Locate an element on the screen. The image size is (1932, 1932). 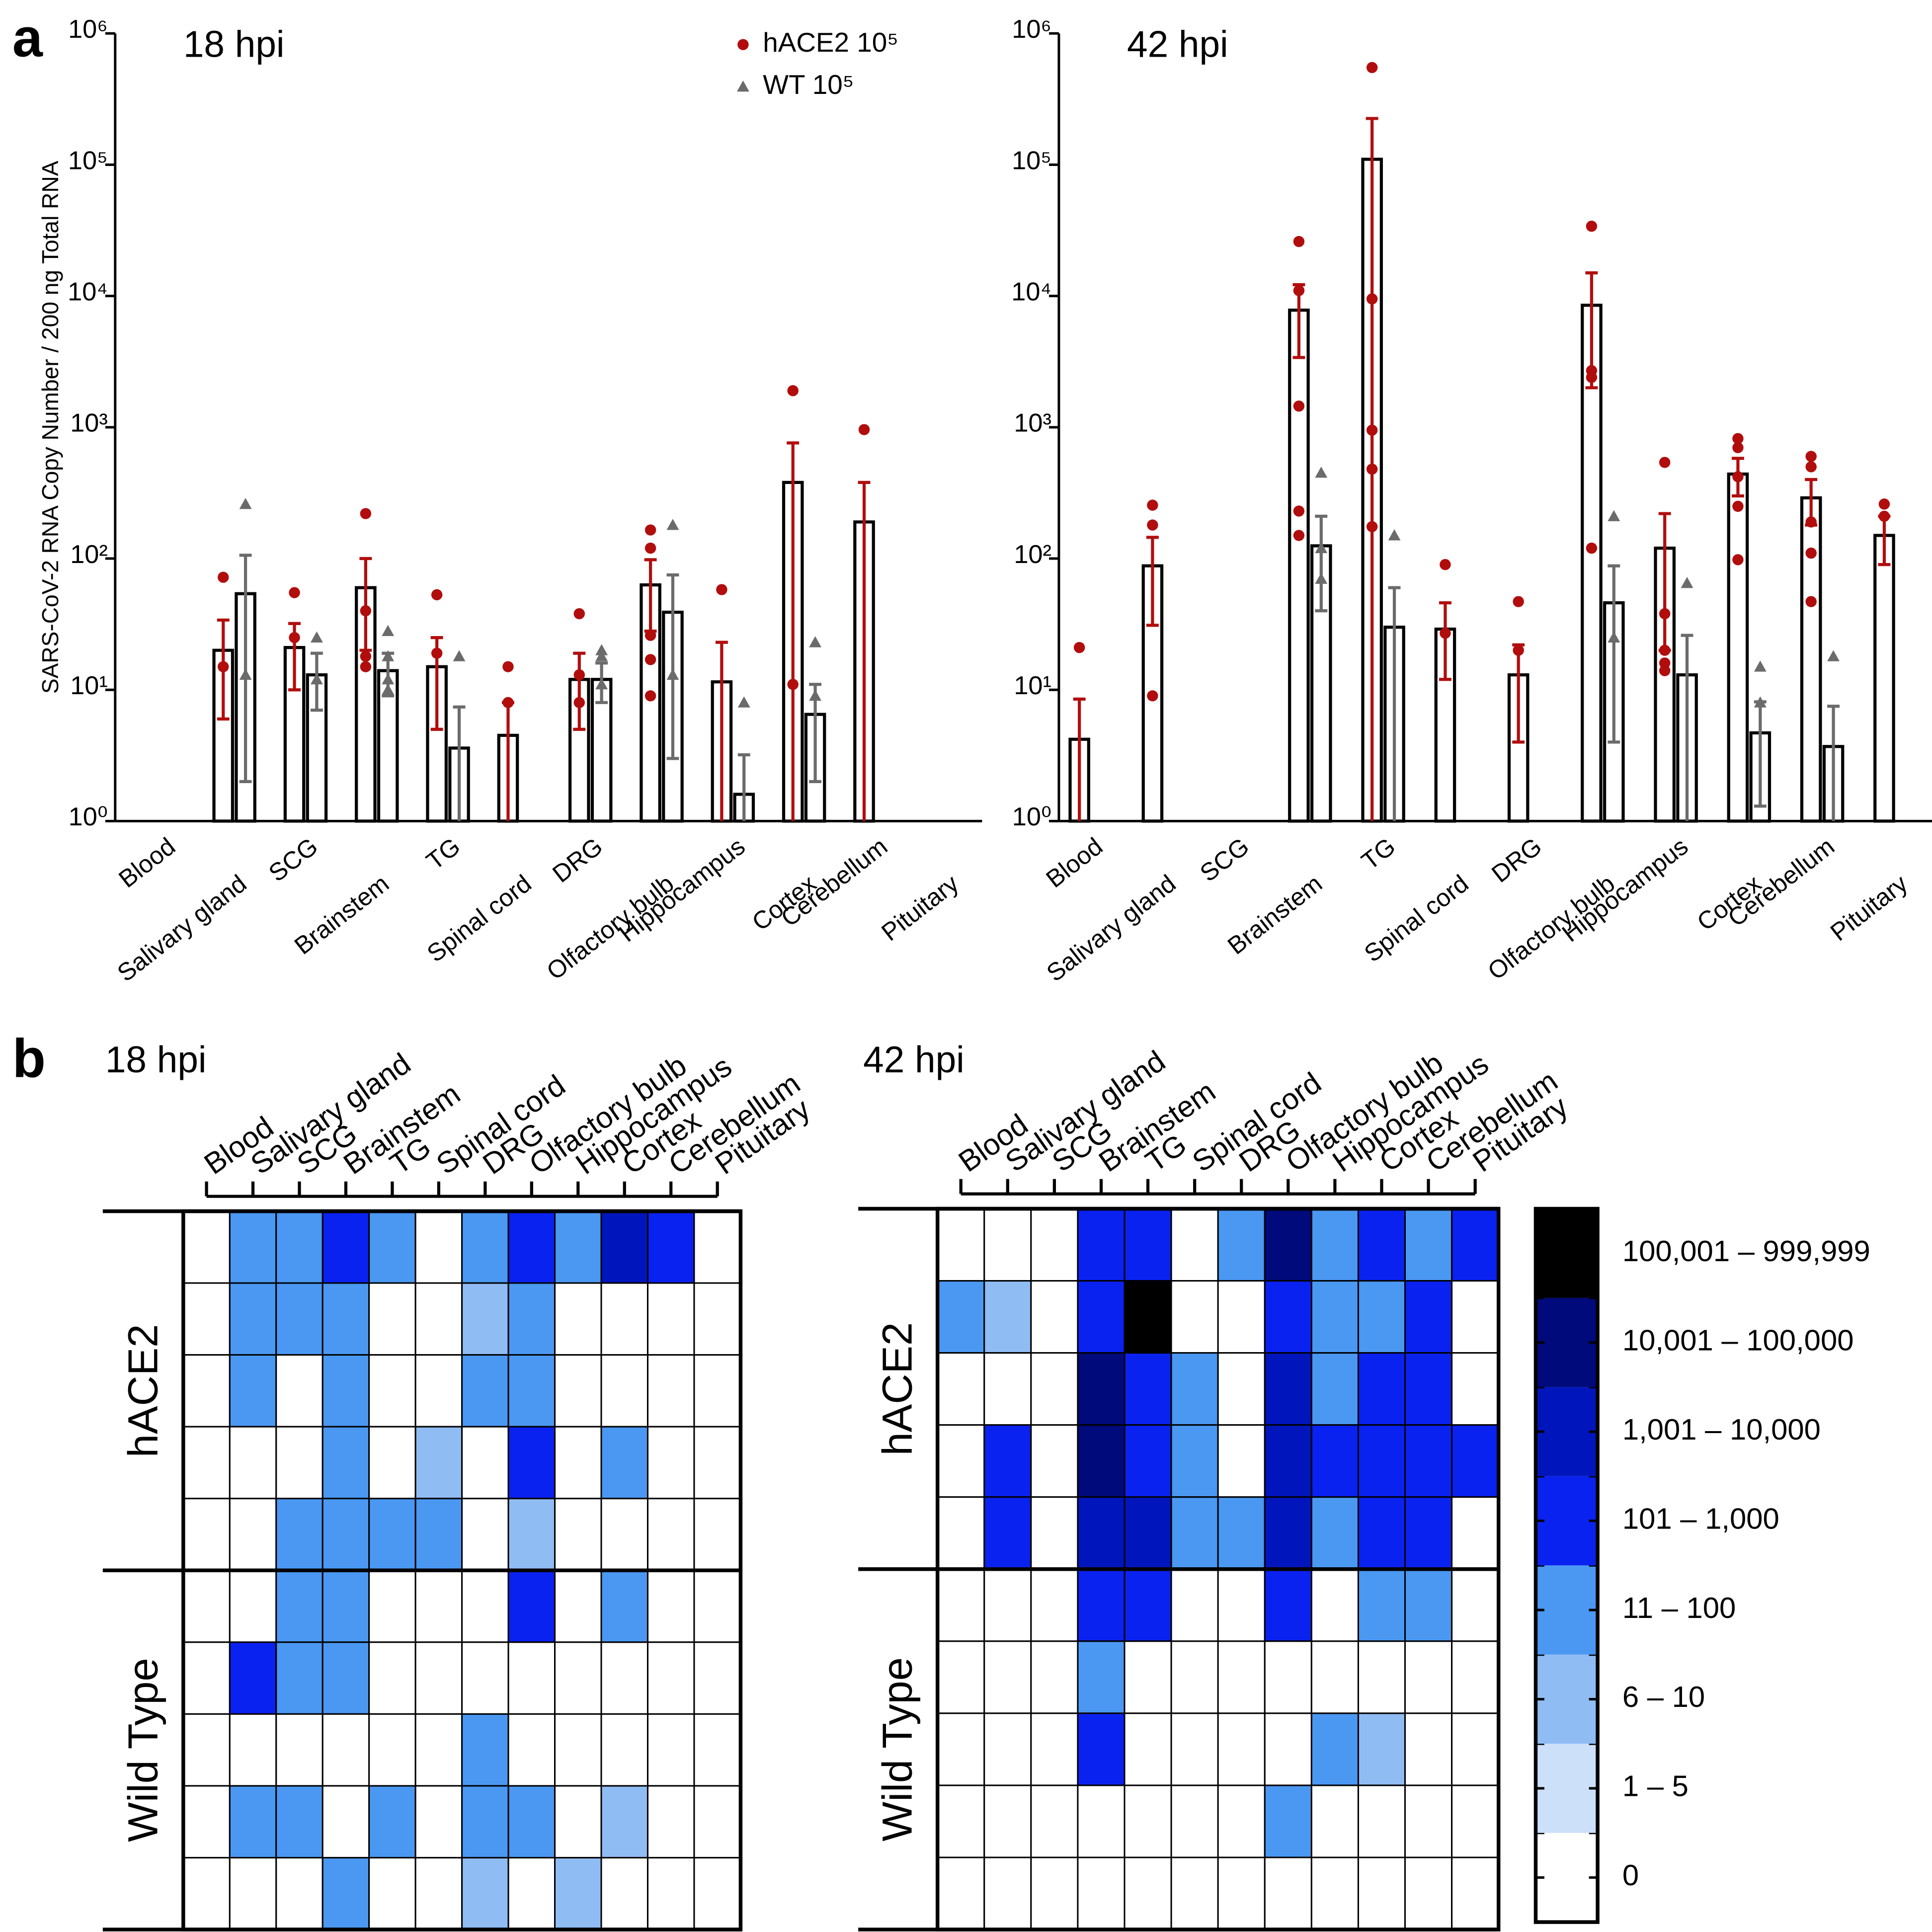
x-tick-label: TG is located at coordinates (443, 854).